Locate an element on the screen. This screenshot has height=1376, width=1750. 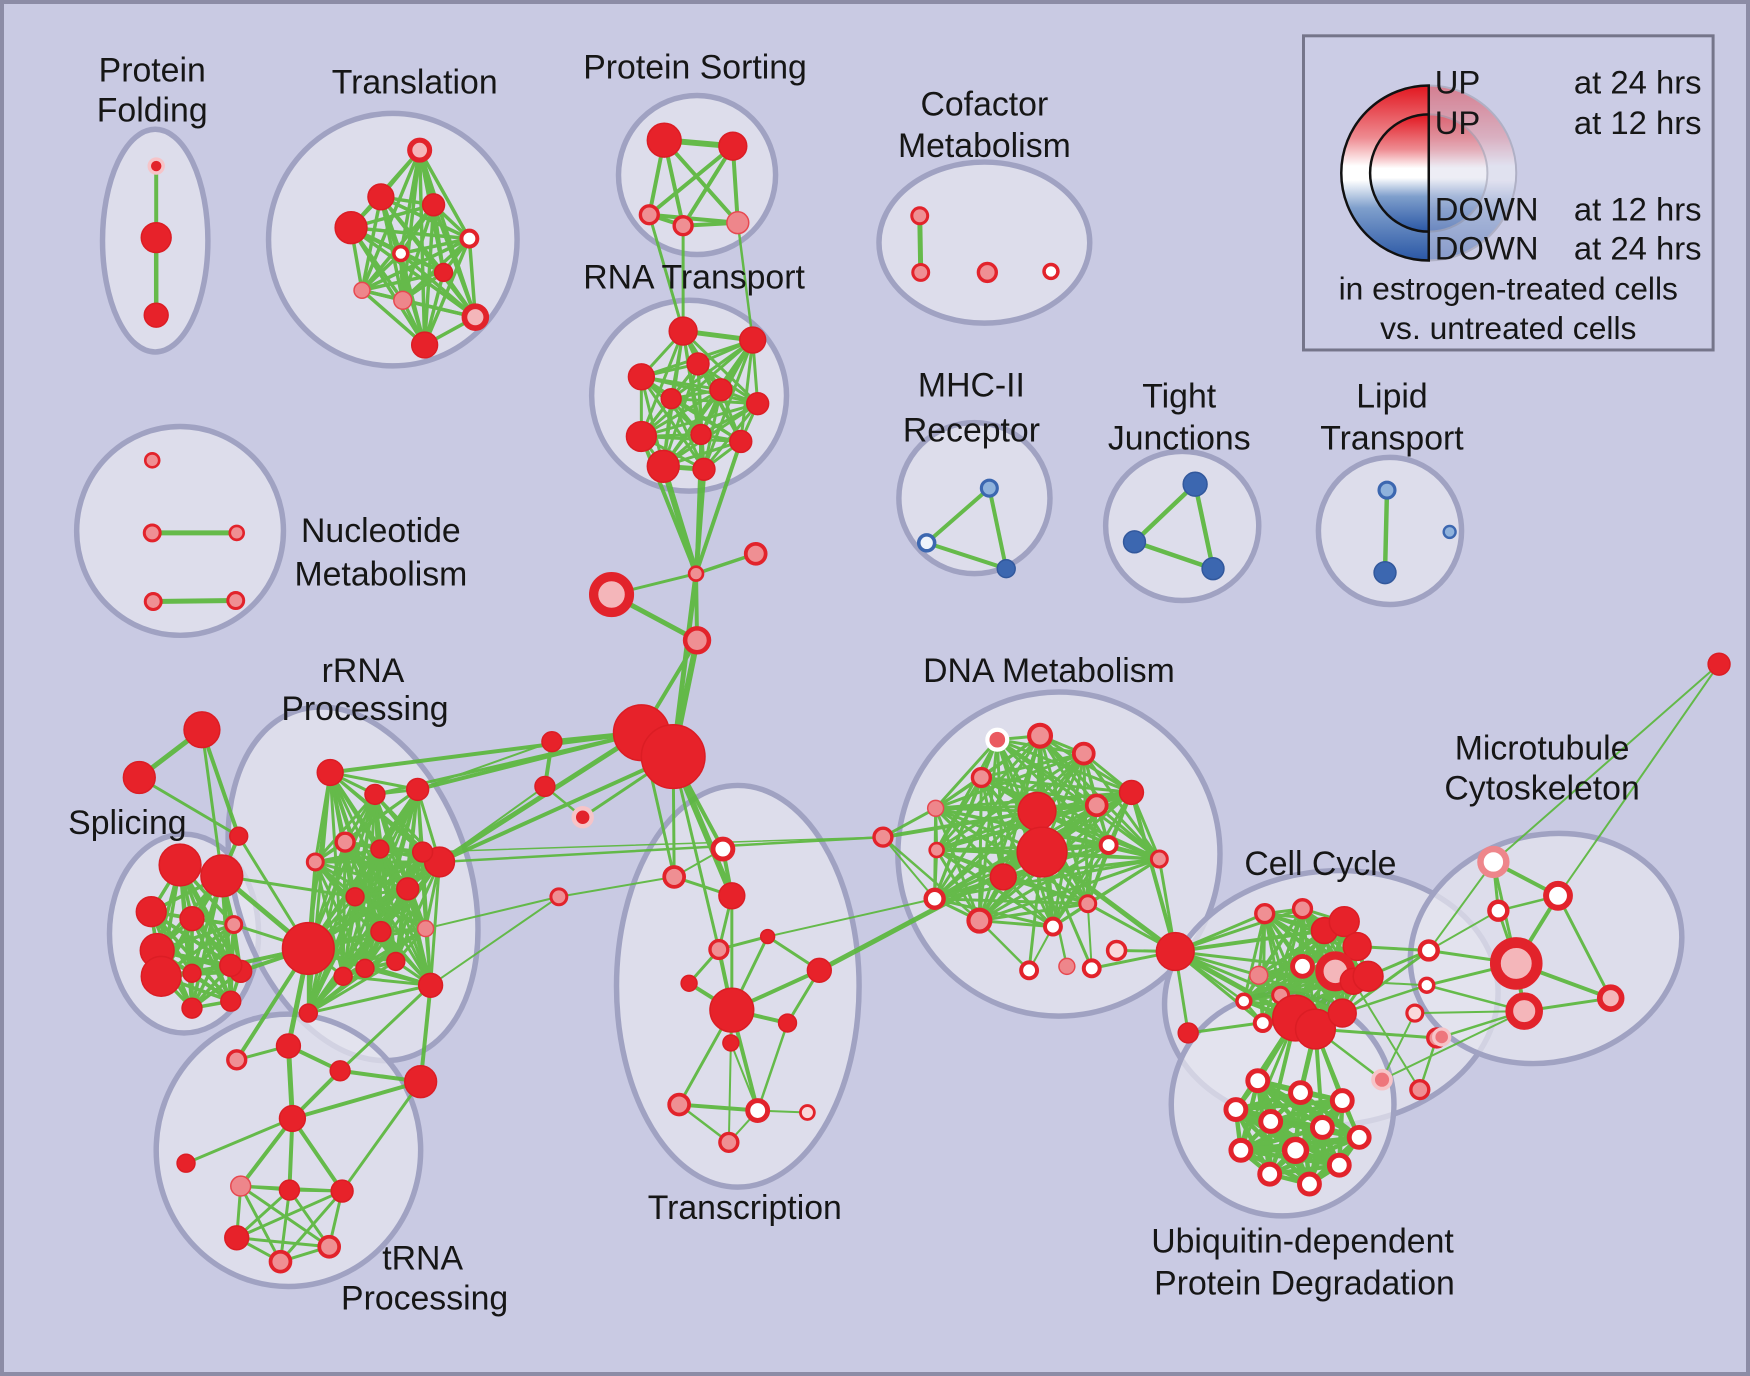
cluster-label-line: Transcription is located at coordinates (745, 1208).